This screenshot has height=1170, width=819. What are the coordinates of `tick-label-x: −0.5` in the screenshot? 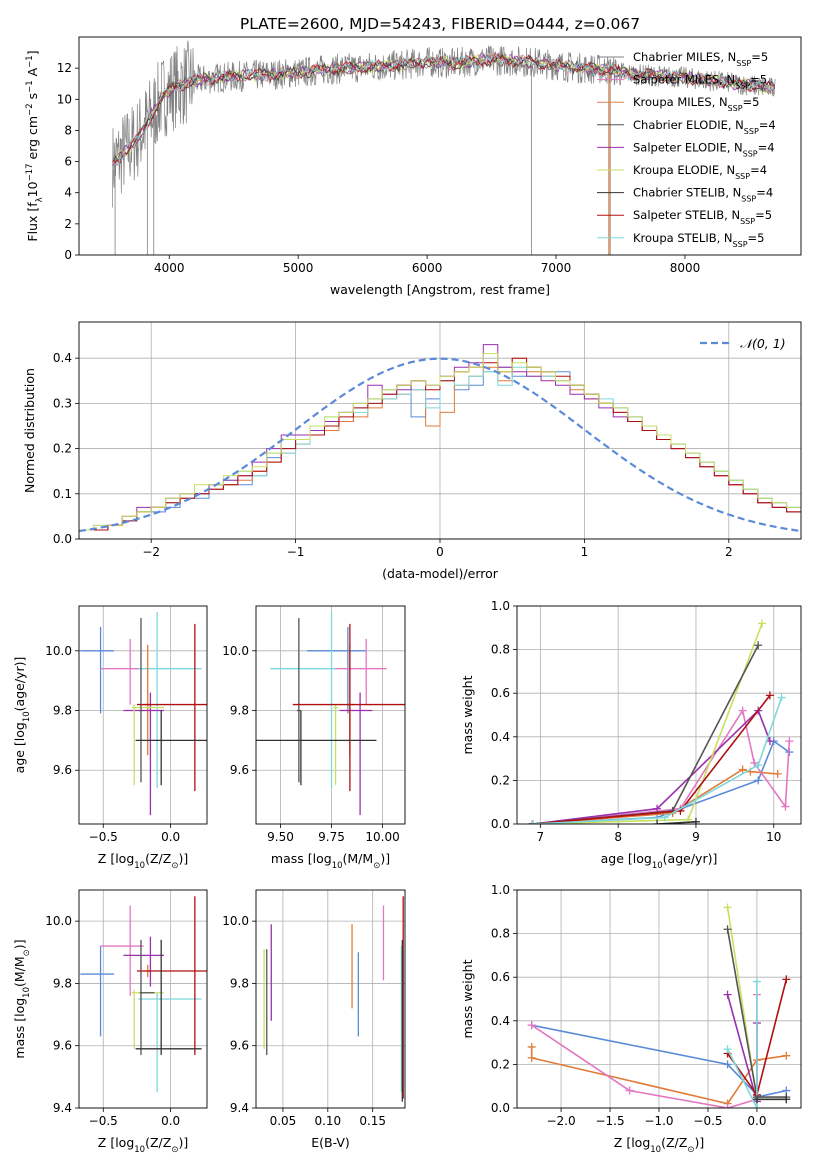 It's located at (707, 1121).